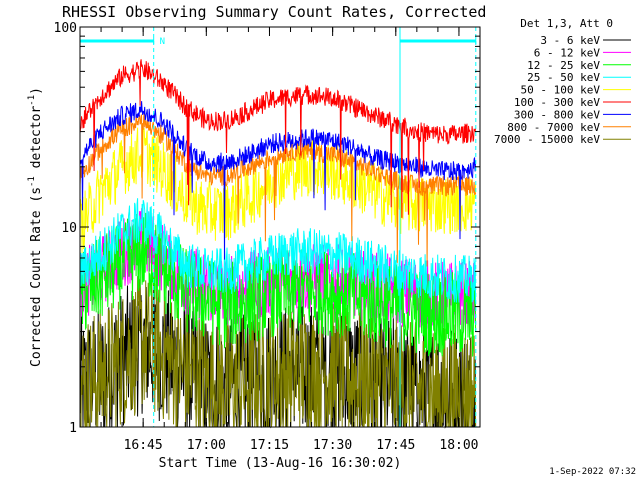 The height and width of the screenshot is (480, 640). Describe the element at coordinates (561, 90) in the screenshot. I see `legend-label-4: 50 - 100 keV` at that location.